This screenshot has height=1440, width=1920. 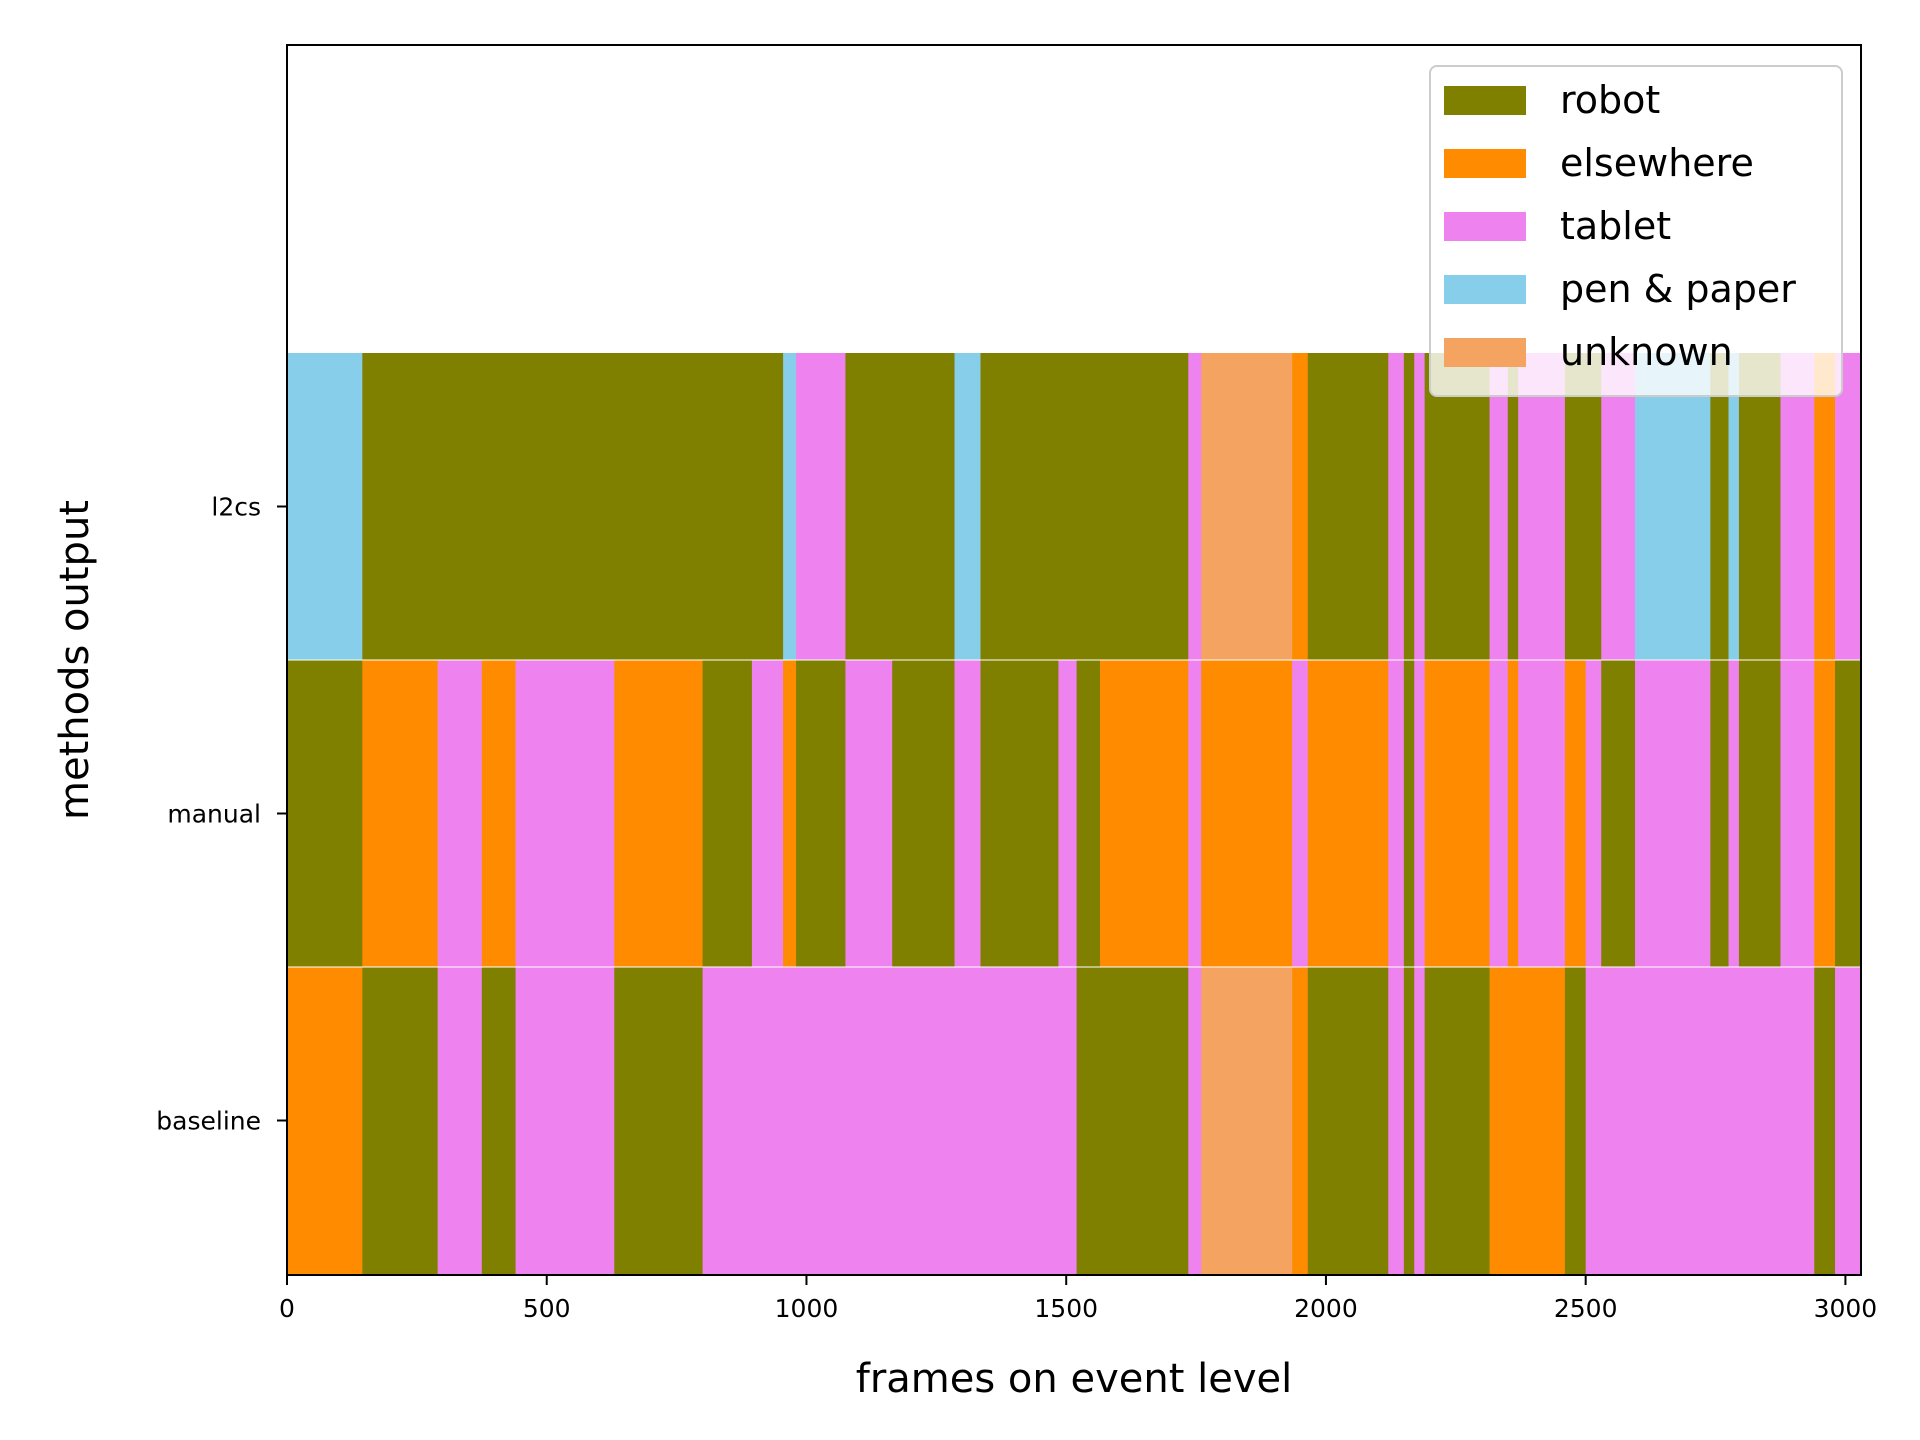 What do you see at coordinates (1485, 163) in the screenshot?
I see `legend-swatch-elsewhere` at bounding box center [1485, 163].